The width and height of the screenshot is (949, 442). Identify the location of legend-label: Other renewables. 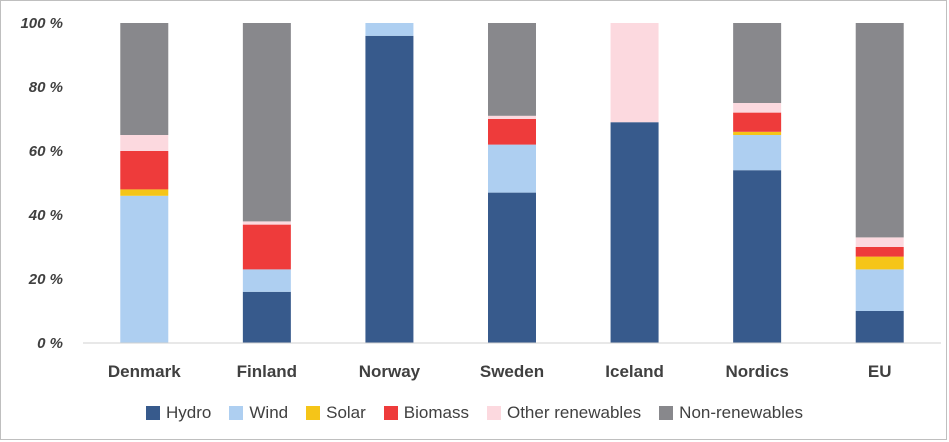
(574, 412).